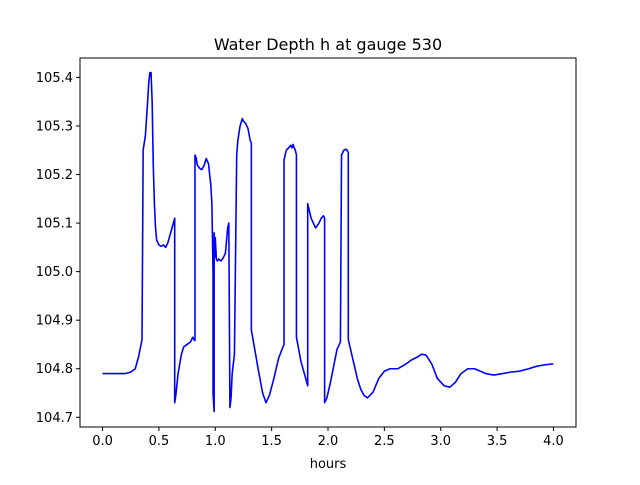 The width and height of the screenshot is (640, 485). What do you see at coordinates (54, 369) in the screenshot?
I see `y-tick-label: 104.8` at bounding box center [54, 369].